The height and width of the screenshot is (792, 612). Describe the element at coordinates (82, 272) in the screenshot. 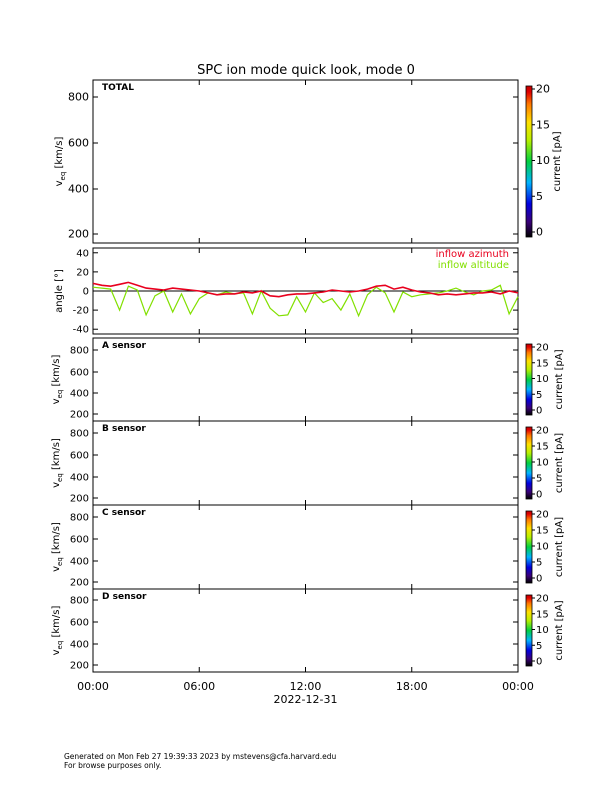

I see `y-tick-label: 20` at that location.